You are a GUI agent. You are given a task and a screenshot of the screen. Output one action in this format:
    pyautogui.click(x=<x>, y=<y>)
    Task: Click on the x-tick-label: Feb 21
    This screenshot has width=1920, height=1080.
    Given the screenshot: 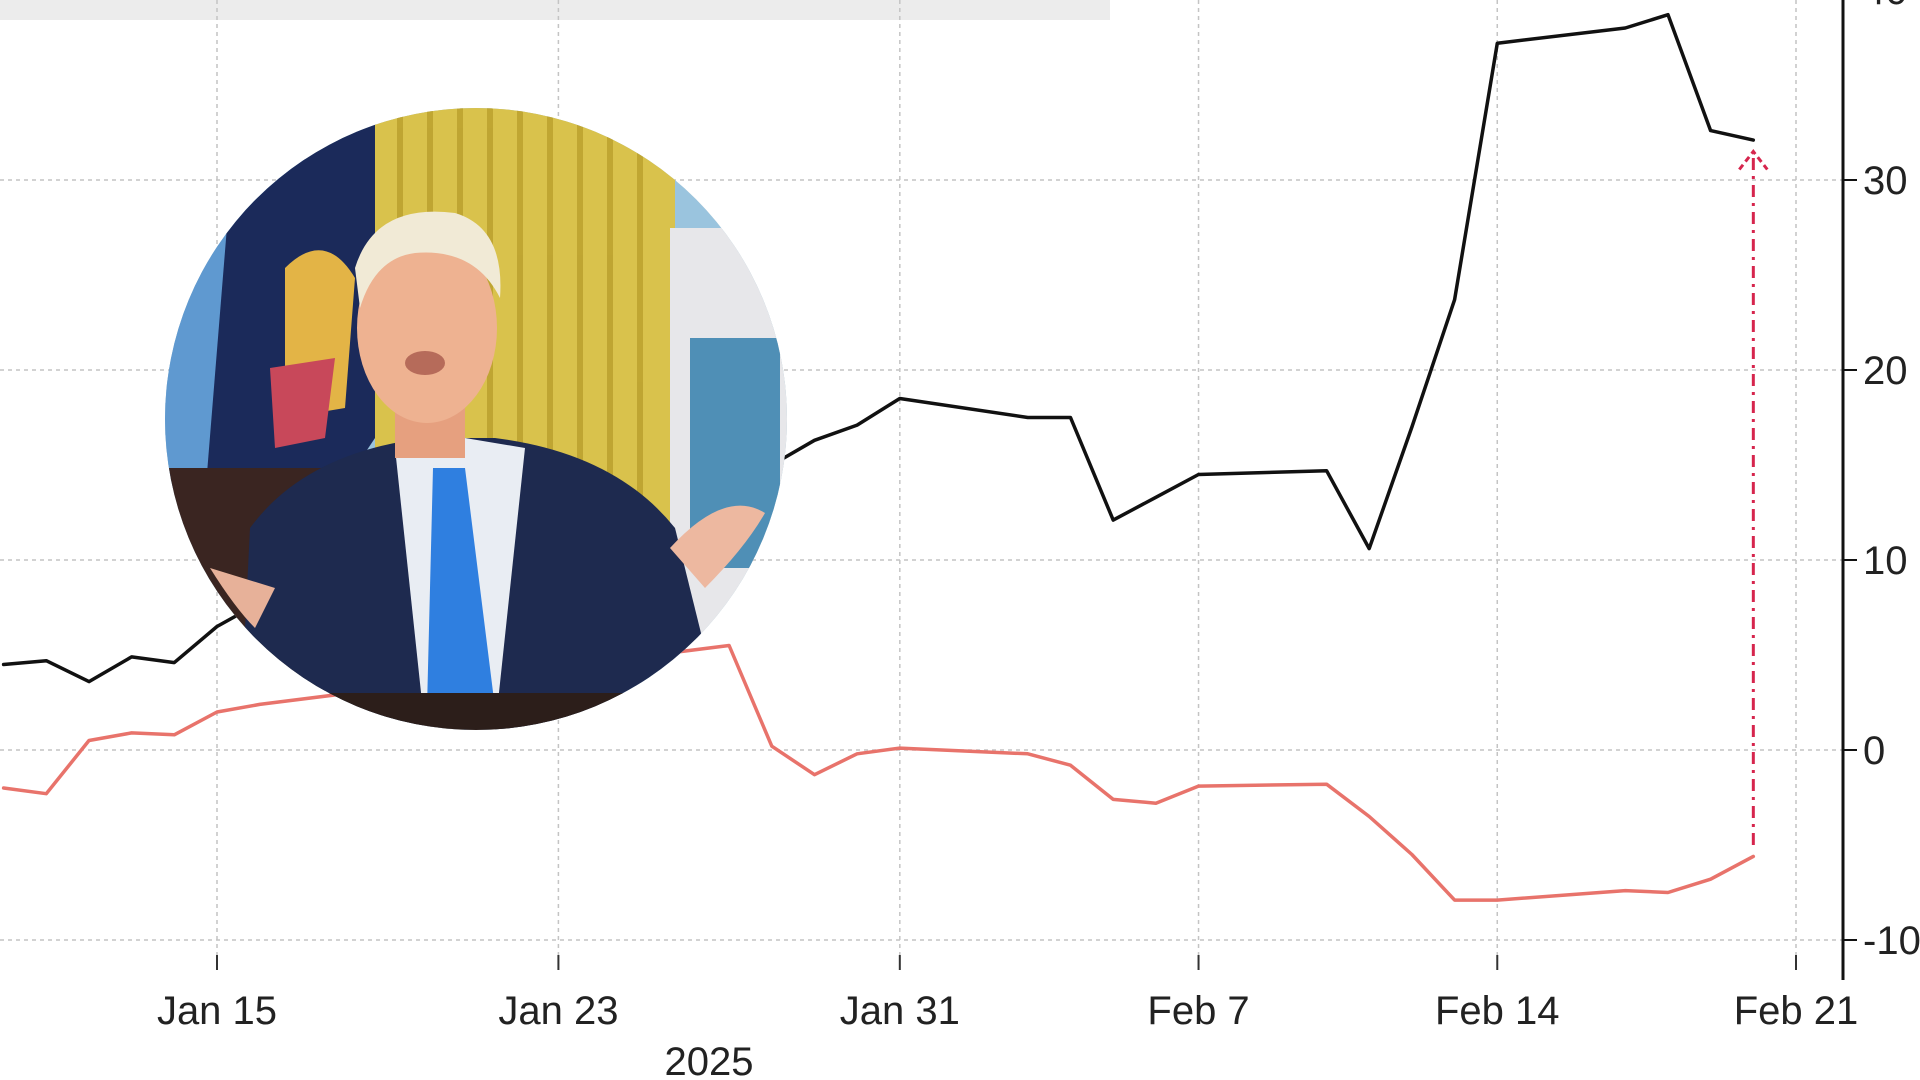 What is the action you would take?
    pyautogui.click(x=1796, y=1011)
    